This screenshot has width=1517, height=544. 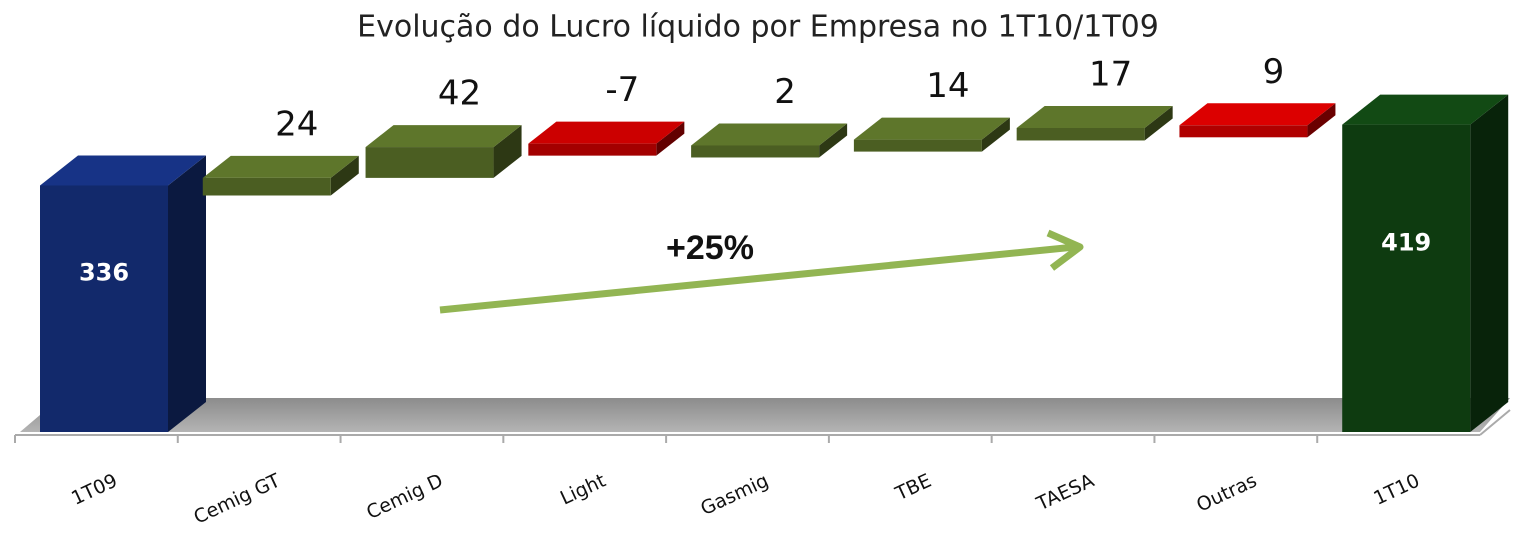 I want to click on value-label: 419, so click(x=1406, y=242).